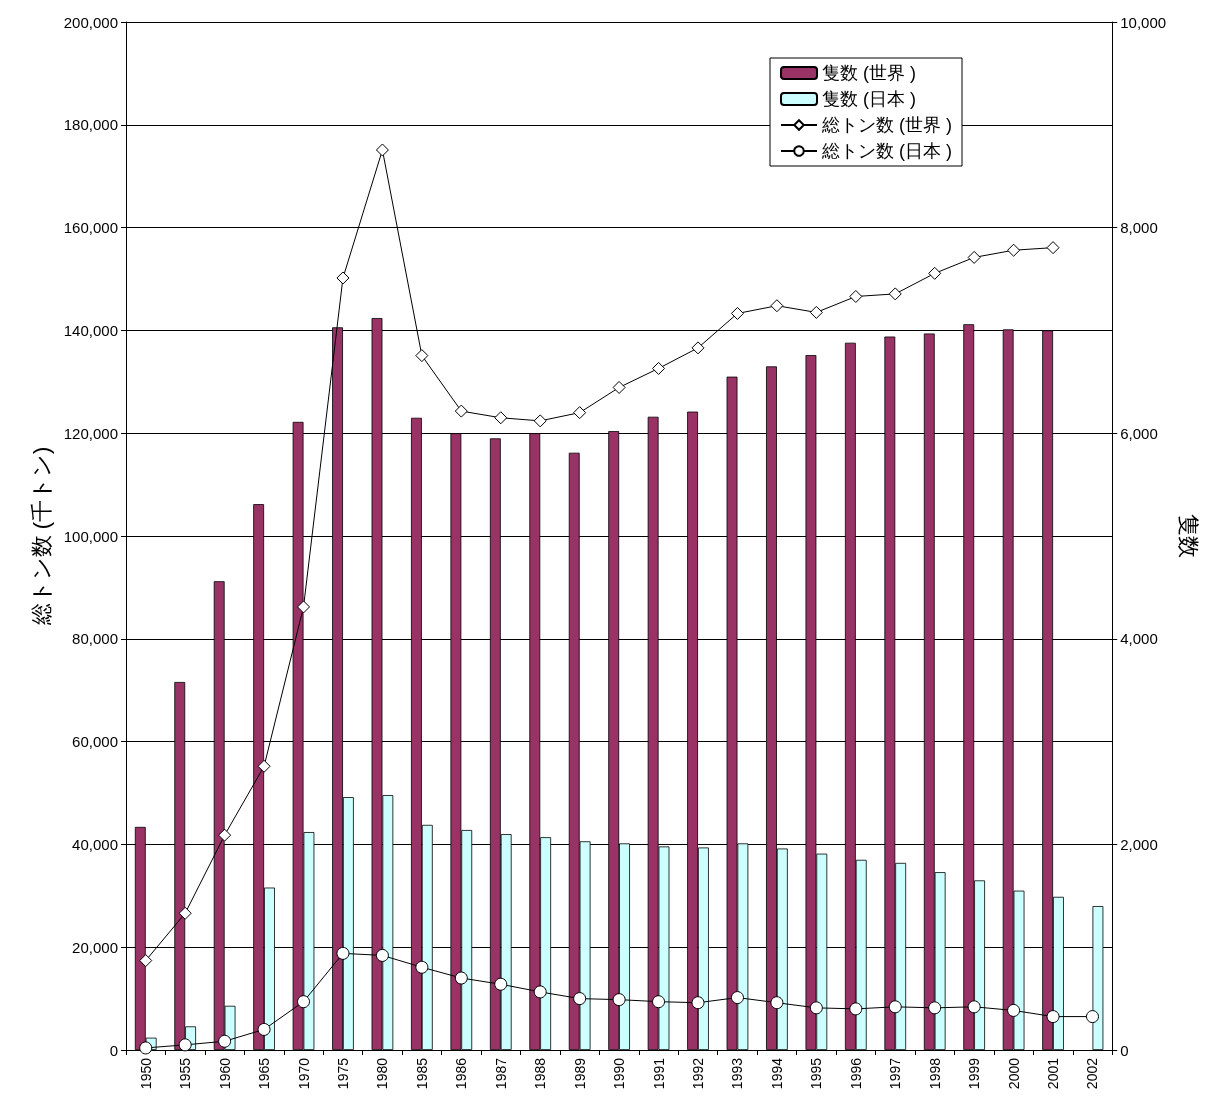 The width and height of the screenshot is (1215, 1113). I want to click on x-tick-label: 1960, so click(224, 1073).